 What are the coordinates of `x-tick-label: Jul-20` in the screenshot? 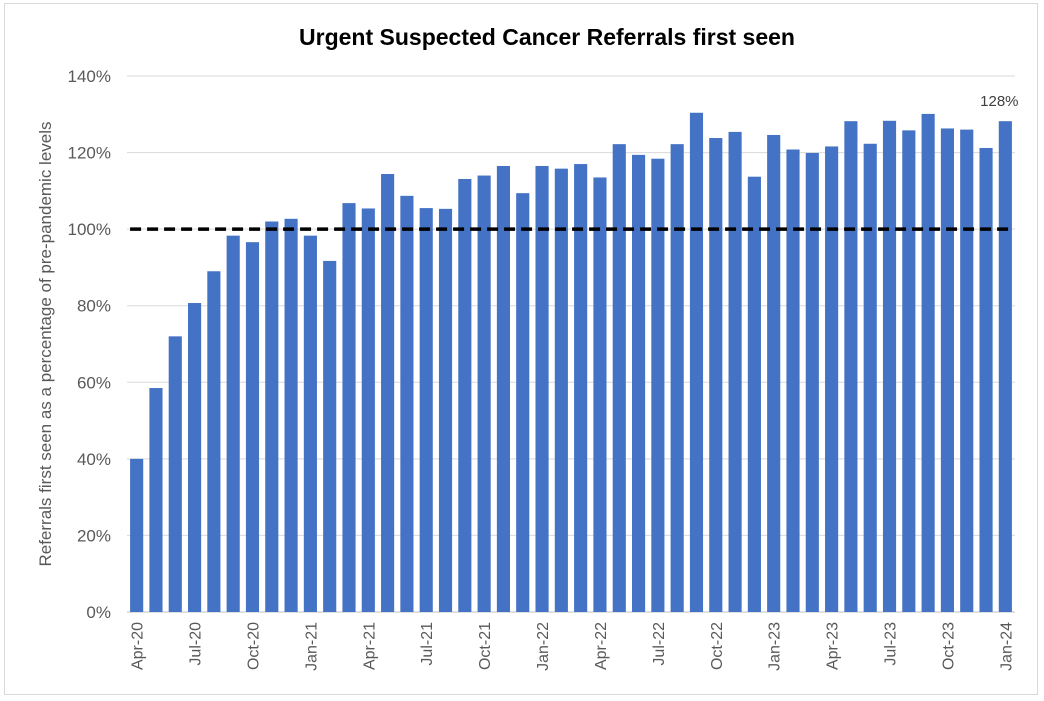 It's located at (196, 644).